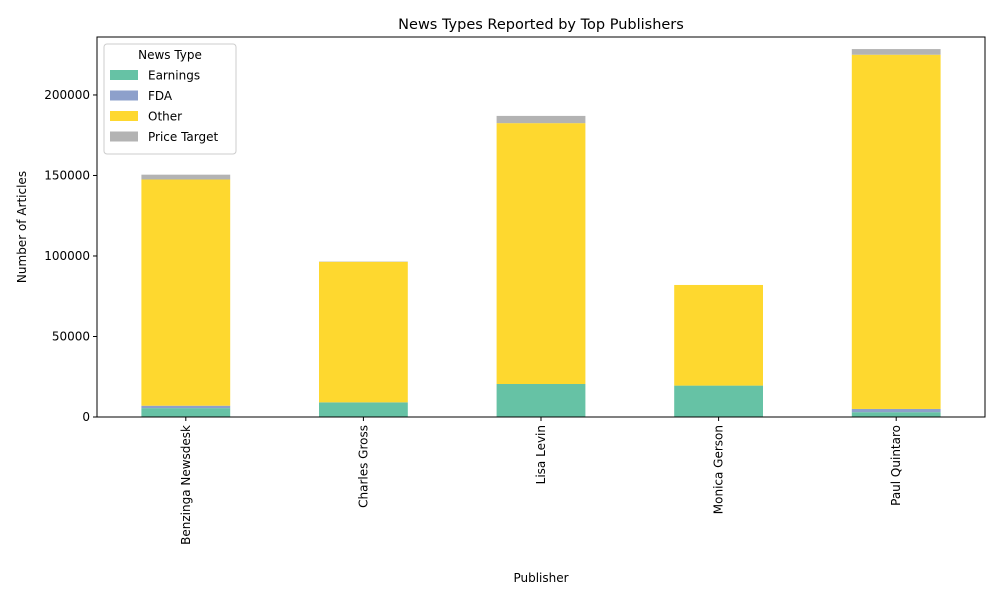 The width and height of the screenshot is (1000, 600). What do you see at coordinates (541, 253) in the screenshot?
I see `bar-other-lisa-levin` at bounding box center [541, 253].